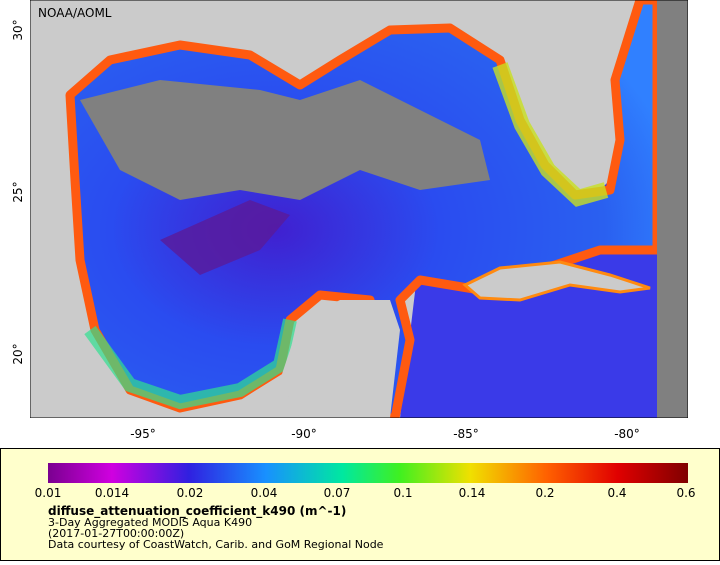  What do you see at coordinates (466, 434) in the screenshot?
I see `lon-tick-label: -85°` at bounding box center [466, 434].